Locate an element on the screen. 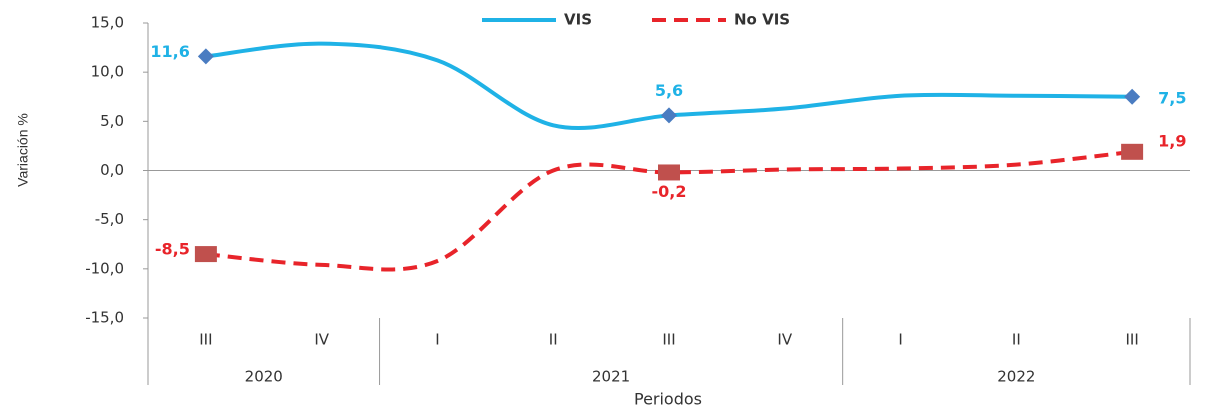 This screenshot has height=409, width=1205. data-label: -0,2 is located at coordinates (669, 191).